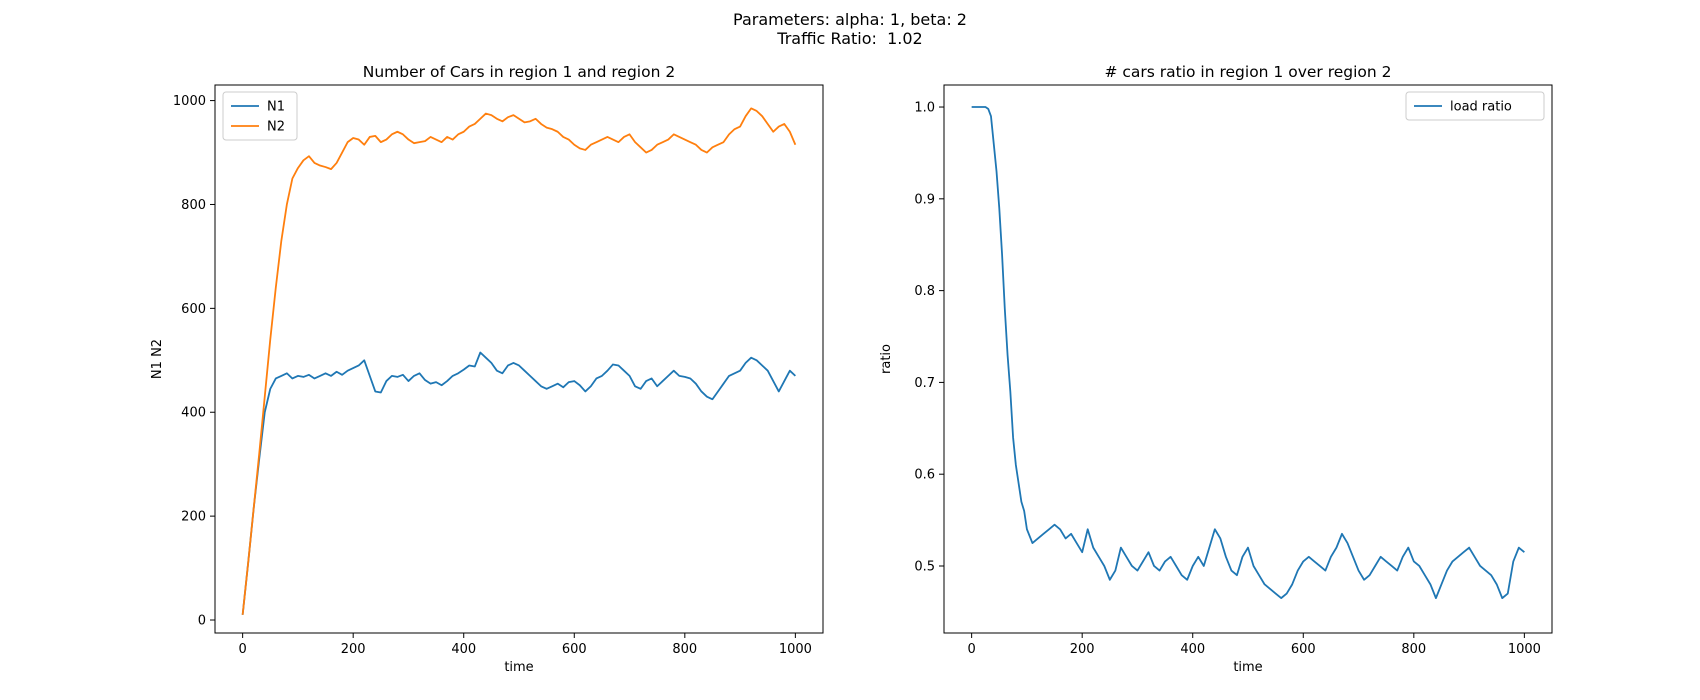  I want to click on counts-series-line-n1, so click(518, 483).